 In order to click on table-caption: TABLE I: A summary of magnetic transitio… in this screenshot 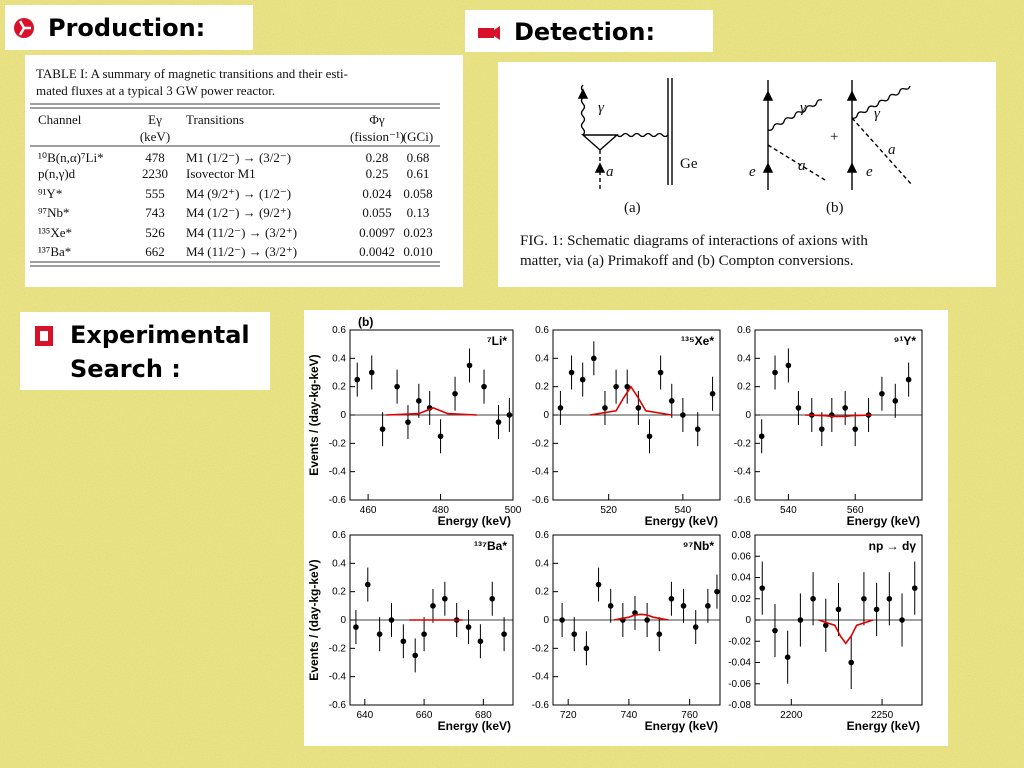, I will do `click(192, 73)`.